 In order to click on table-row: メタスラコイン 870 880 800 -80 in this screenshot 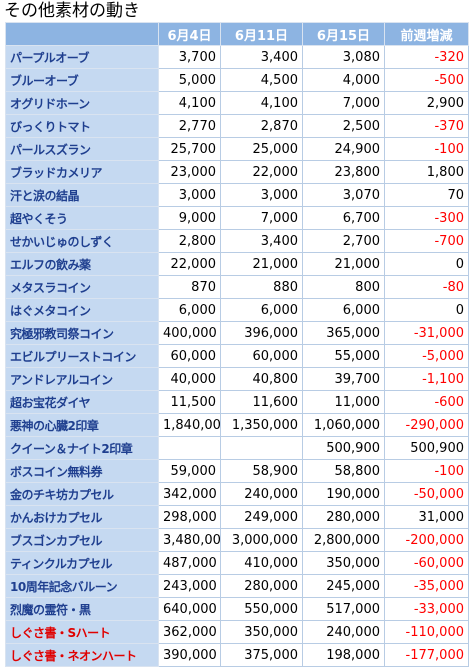, I will do `click(237, 287)`.